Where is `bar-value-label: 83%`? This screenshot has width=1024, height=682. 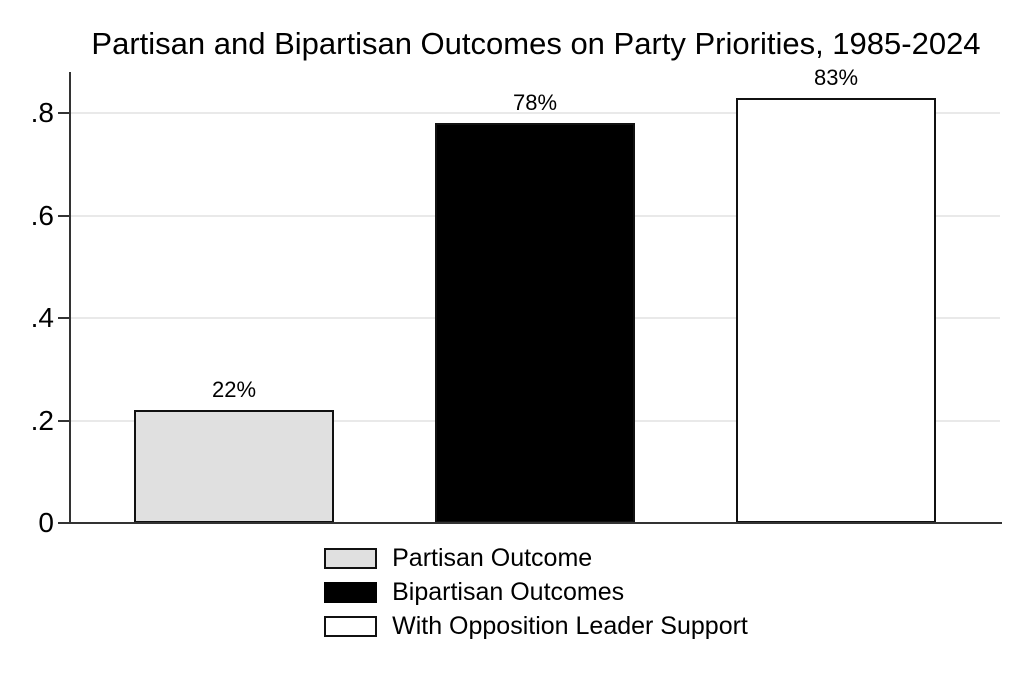
bar-value-label: 83% is located at coordinates (836, 77).